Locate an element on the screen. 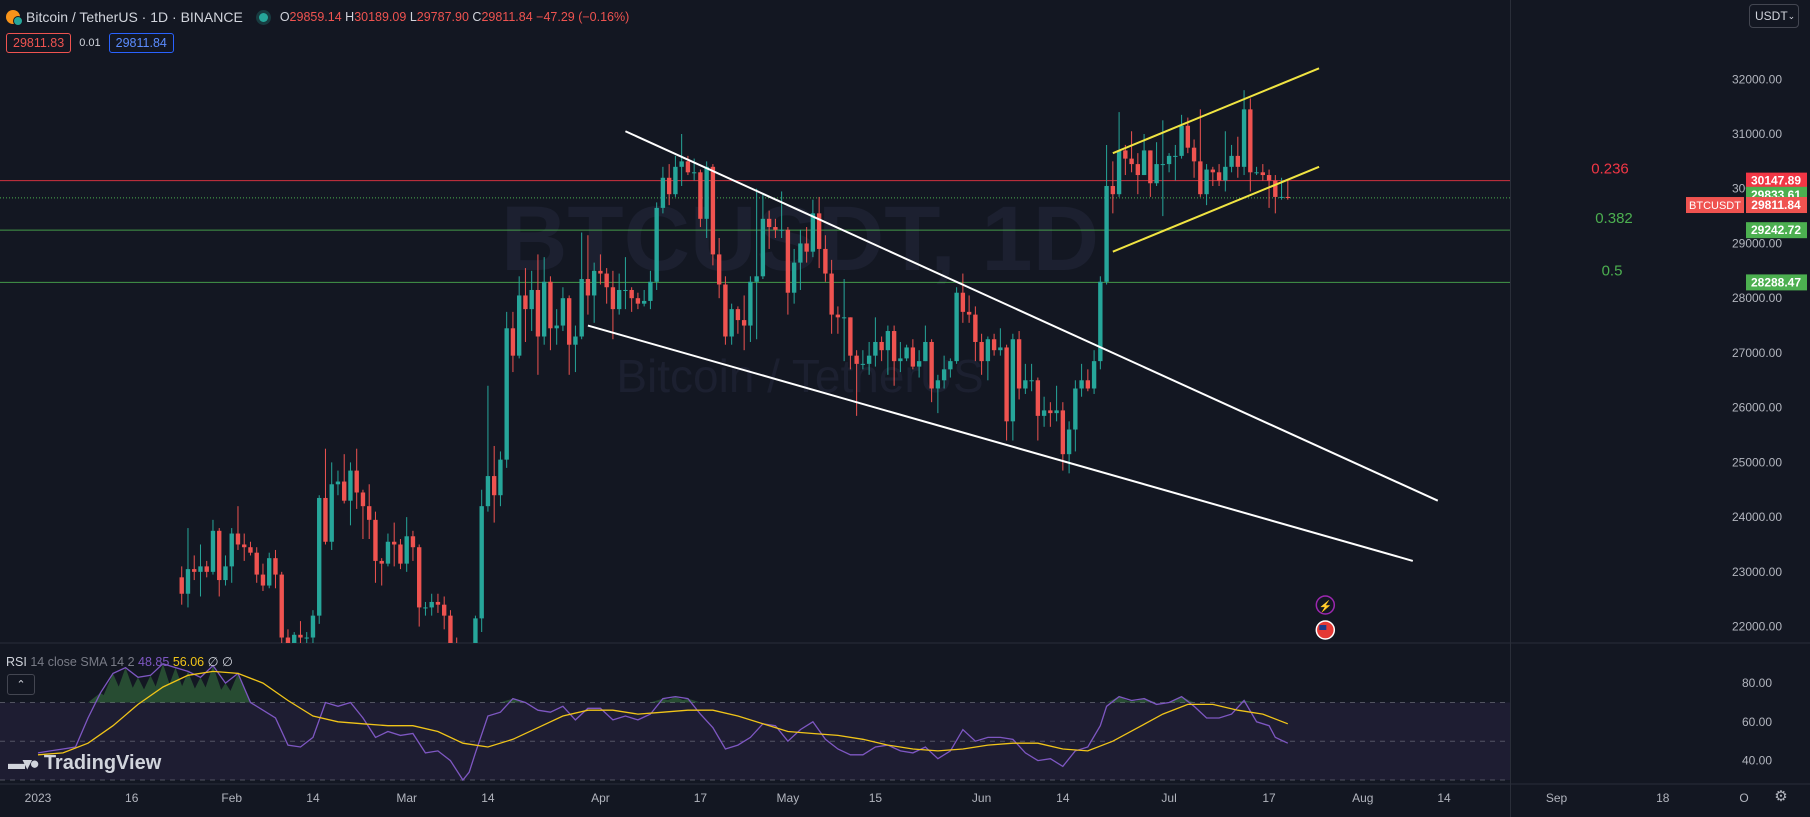  x-tick-label: Sep is located at coordinates (1557, 798).